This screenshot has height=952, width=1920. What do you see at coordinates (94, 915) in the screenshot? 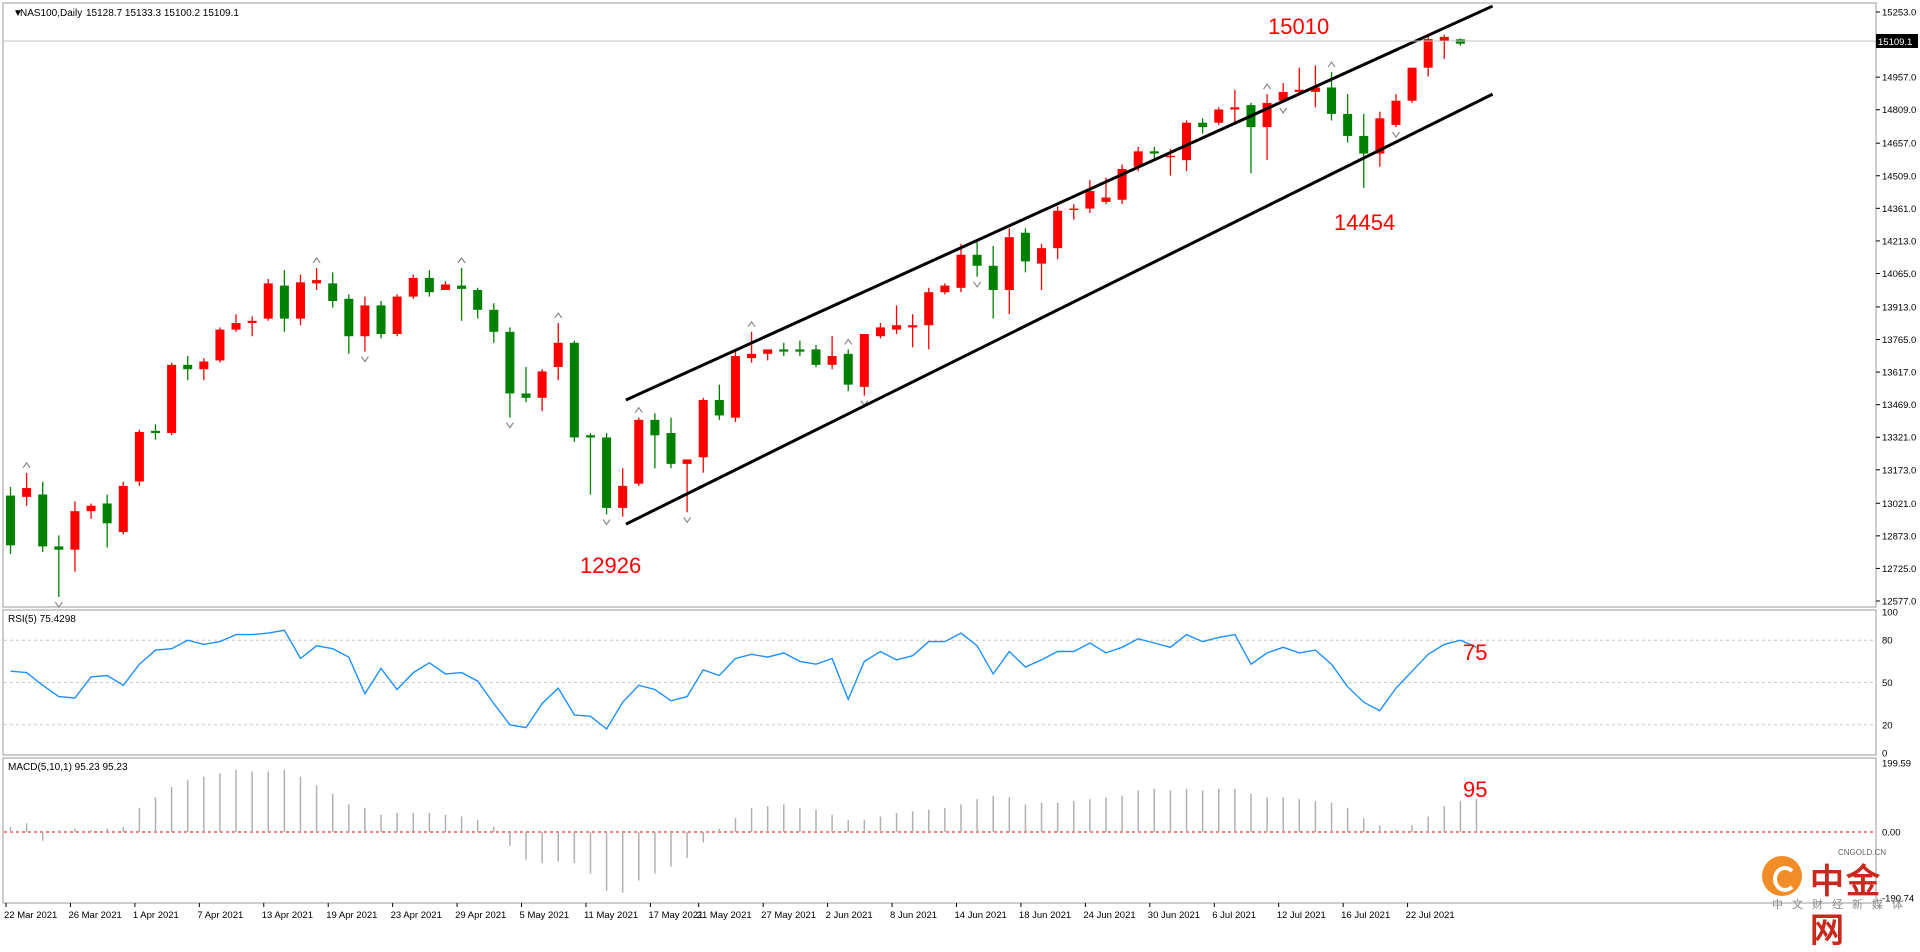
I see `x-axis-label: 26 Mar 2021` at bounding box center [94, 915].